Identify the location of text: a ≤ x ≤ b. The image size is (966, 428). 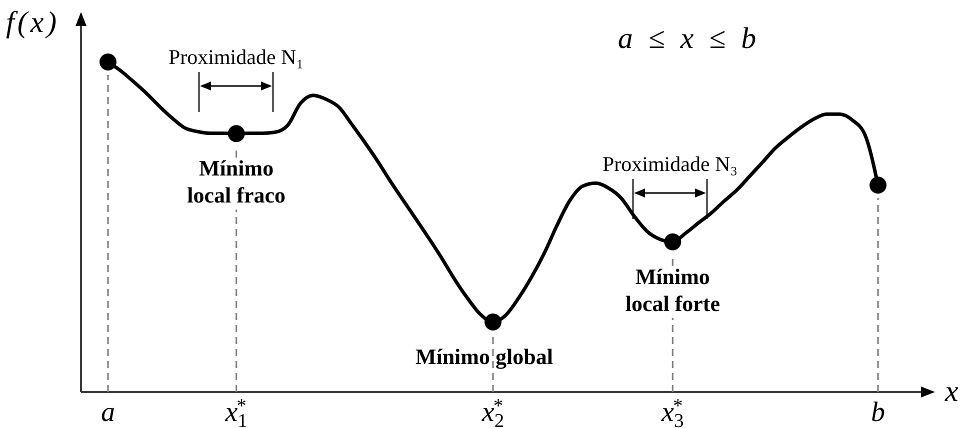
(687, 38).